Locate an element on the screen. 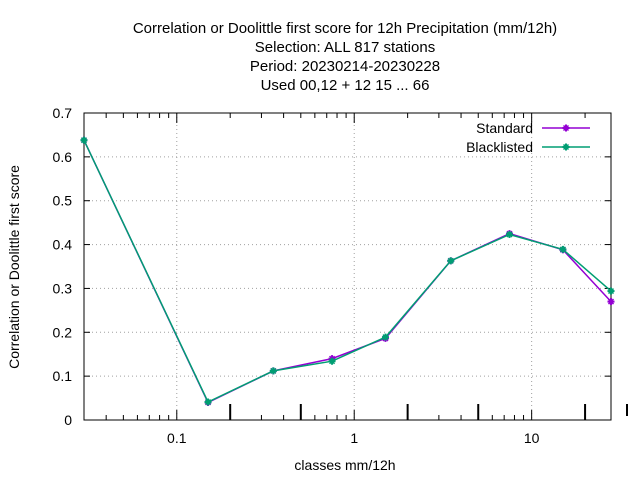  legend-label-standard: Standard is located at coordinates (504, 128).